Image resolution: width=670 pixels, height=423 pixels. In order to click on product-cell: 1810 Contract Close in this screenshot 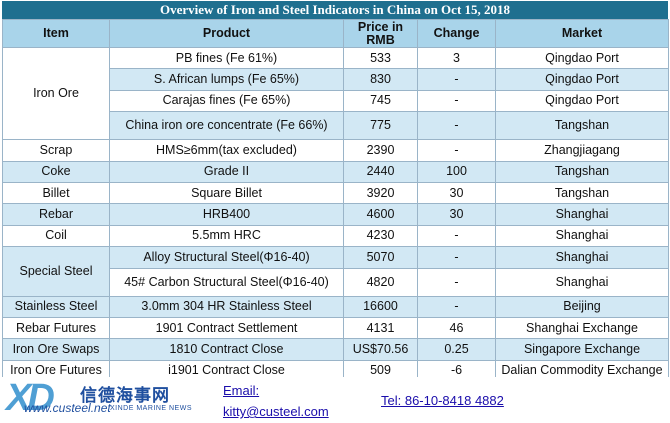, I will do `click(226, 349)`.